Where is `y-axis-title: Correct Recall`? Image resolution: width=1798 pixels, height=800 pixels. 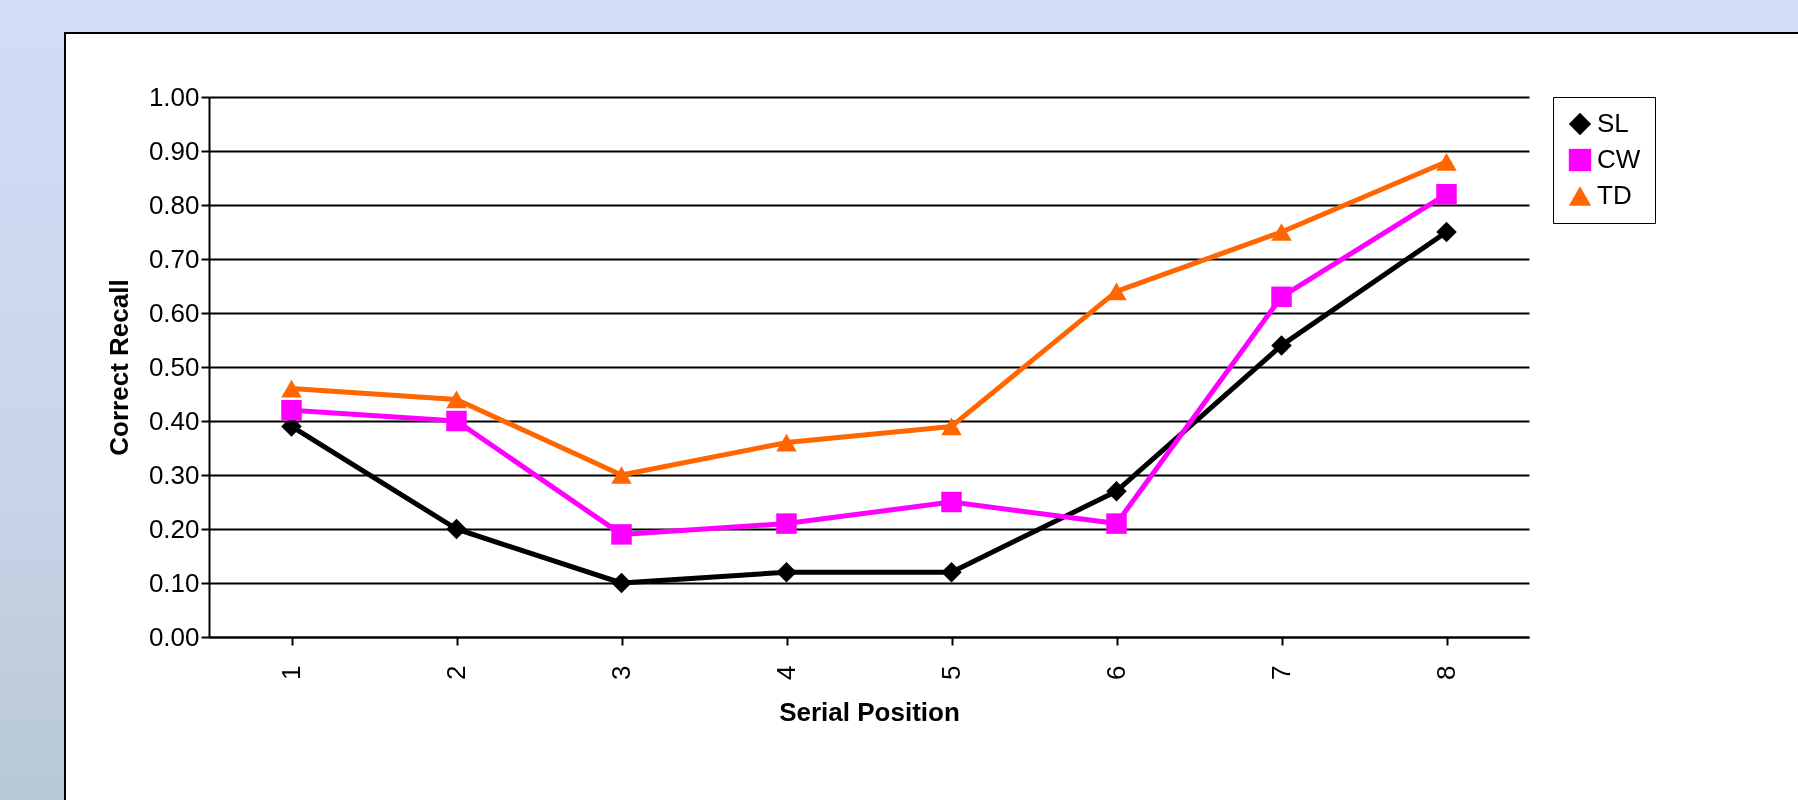
y-axis-title: Correct Recall is located at coordinates (118, 367).